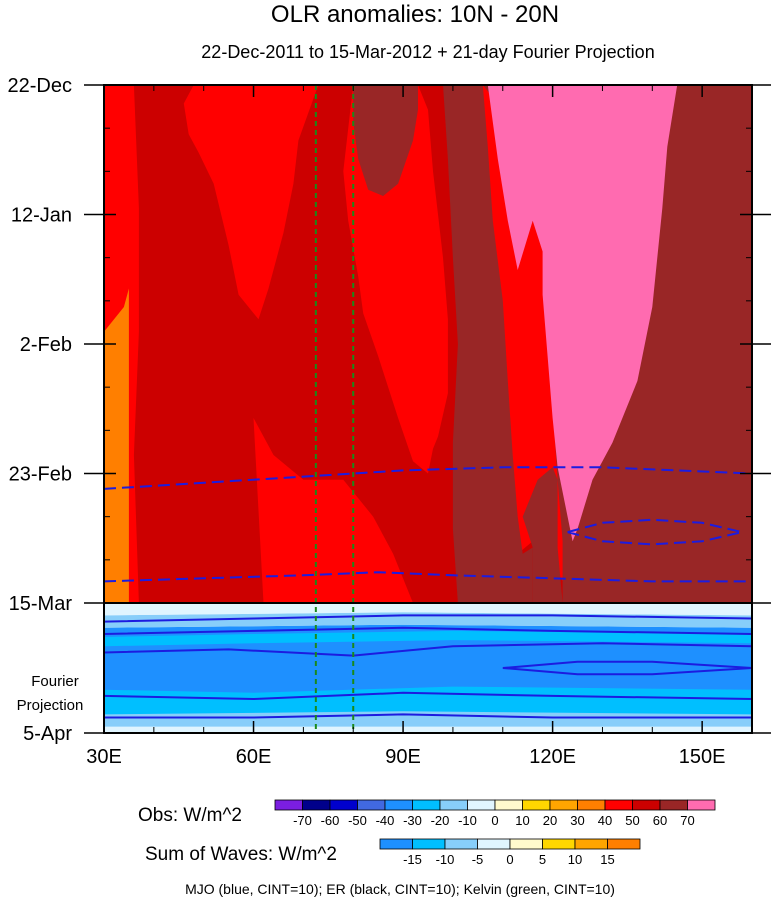 This screenshot has height=899, width=771. I want to click on obs-legend-label-9: 20, so click(550, 820).